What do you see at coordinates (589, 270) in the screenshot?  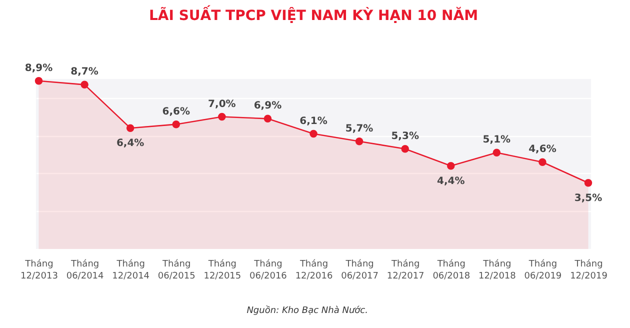 I see `x-tick-label: Tháng 12/2019` at bounding box center [589, 270].